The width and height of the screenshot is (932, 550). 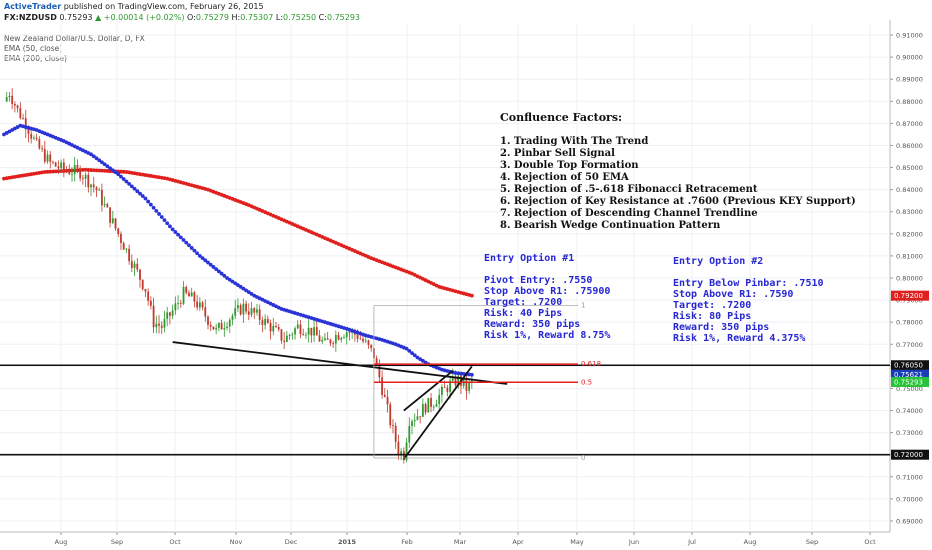 I want to click on change-arrow-icon: ▲, so click(x=98, y=17).